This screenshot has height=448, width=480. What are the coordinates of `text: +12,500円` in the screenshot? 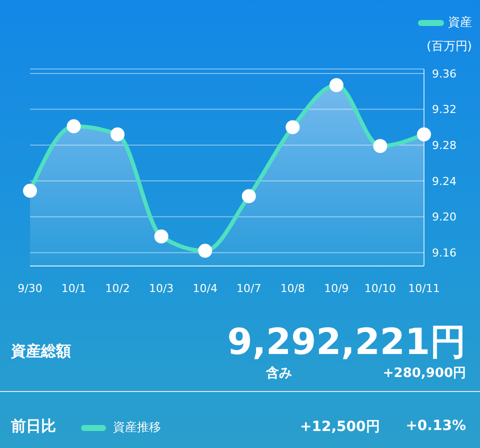 It's located at (340, 427).